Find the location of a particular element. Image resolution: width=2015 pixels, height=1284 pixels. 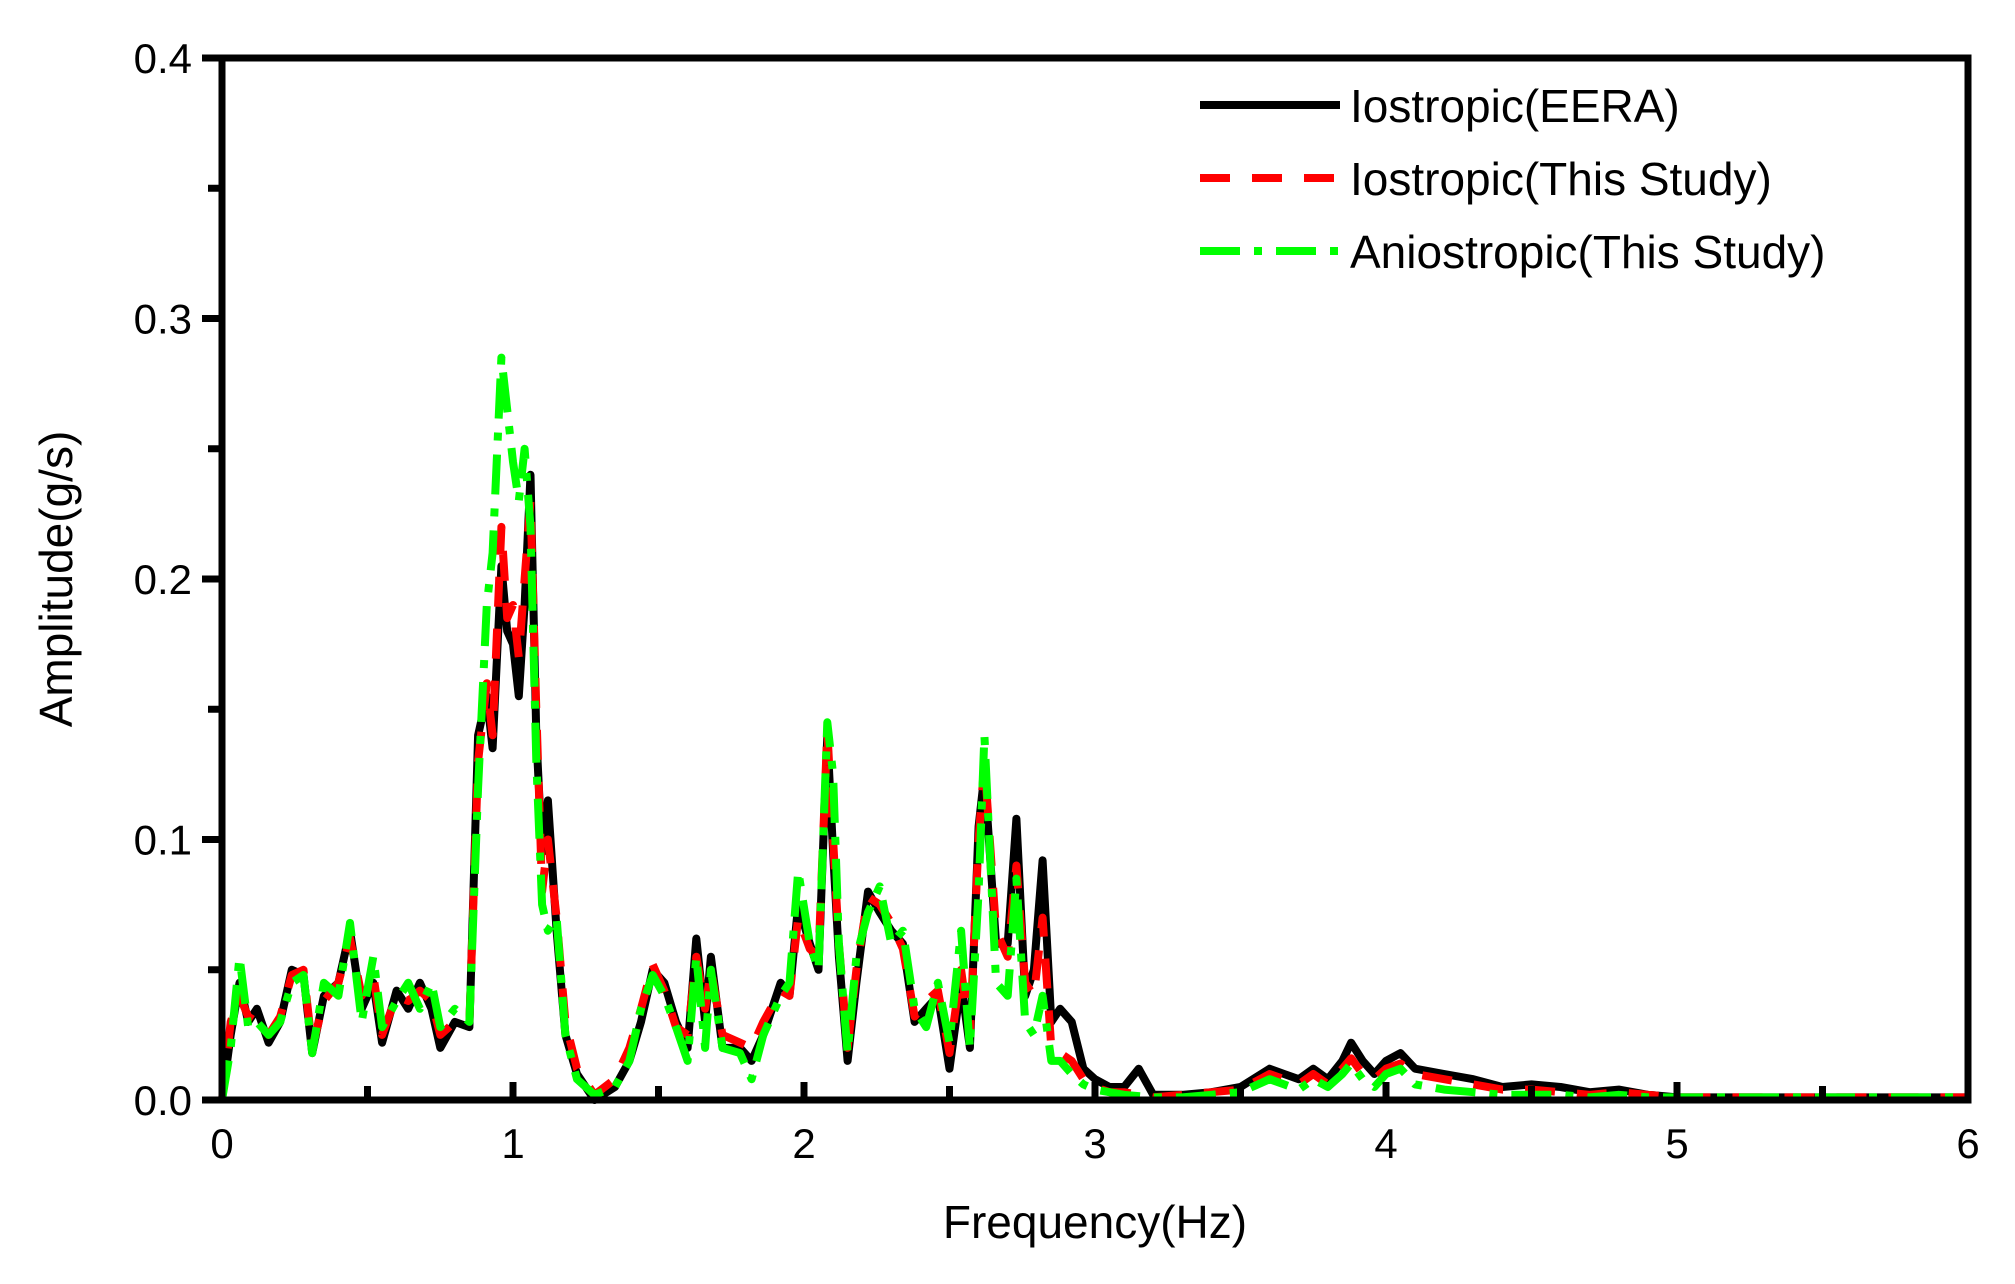

x-tick-label: 2 is located at coordinates (803, 1143).